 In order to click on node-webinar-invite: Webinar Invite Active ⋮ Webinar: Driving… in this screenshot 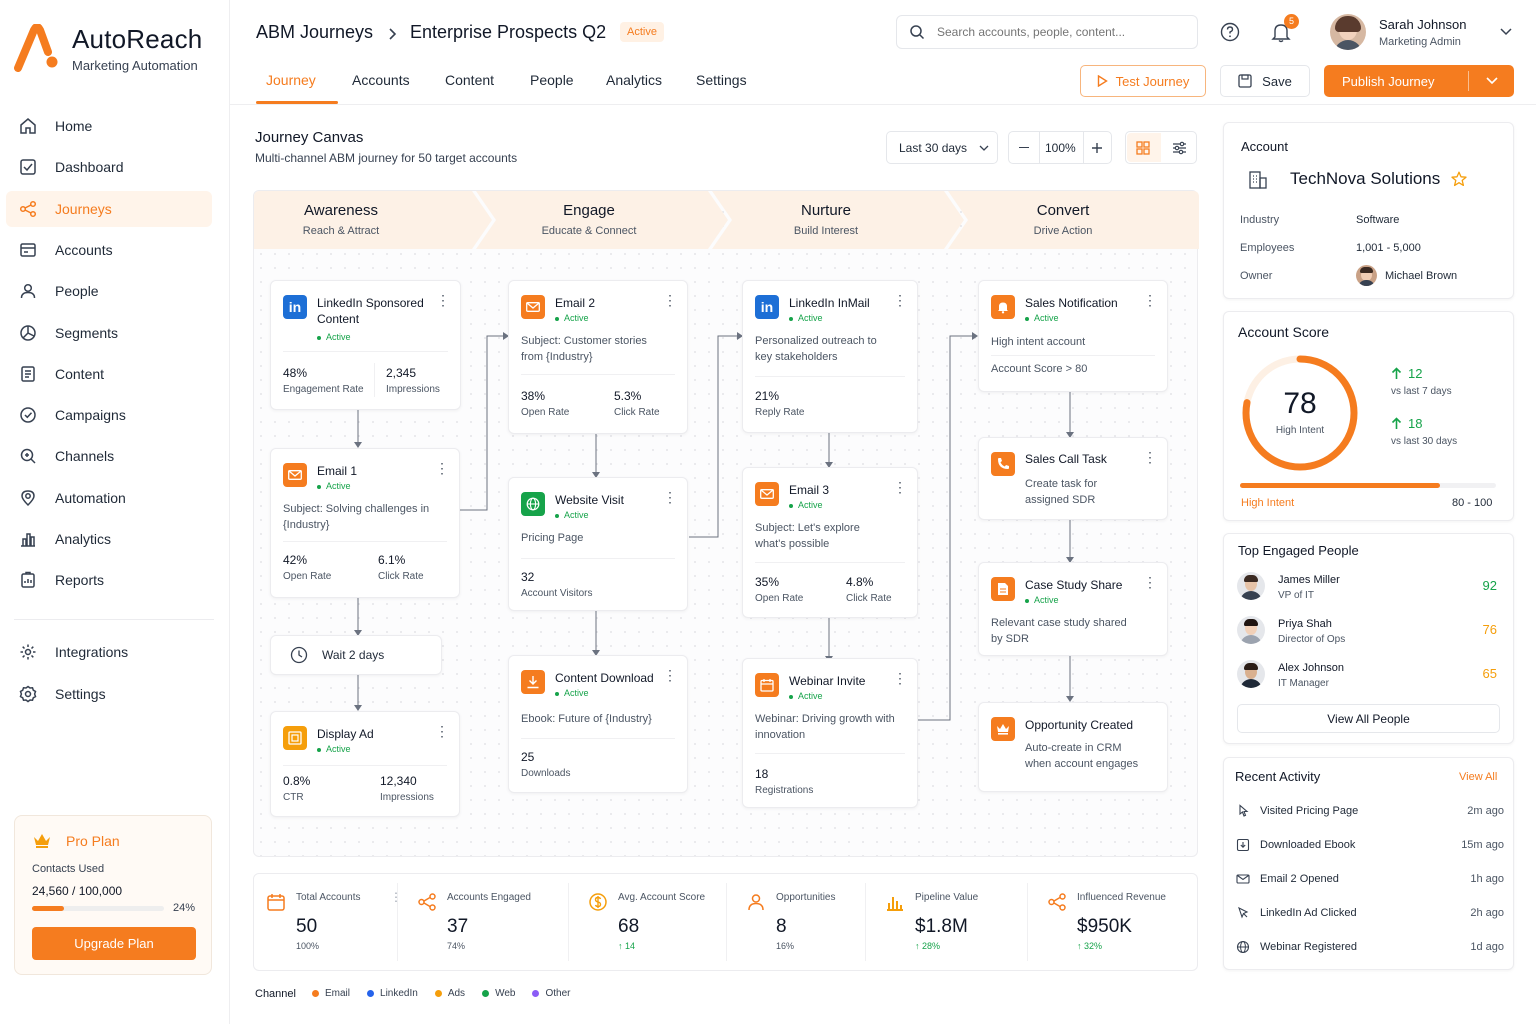, I will do `click(830, 733)`.